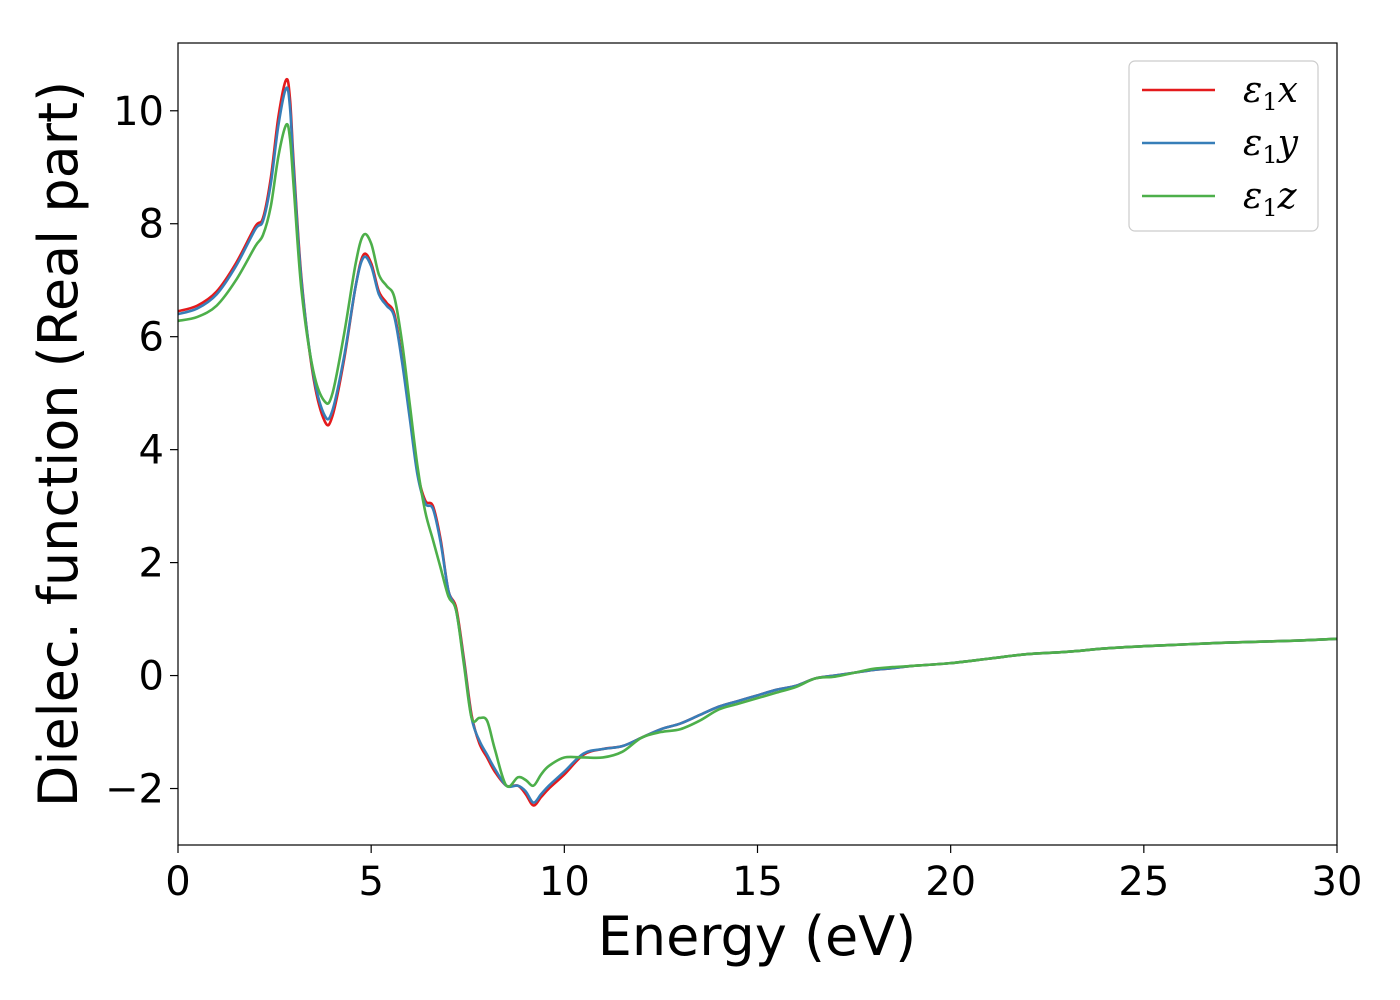 Image resolution: width=1400 pixels, height=1000 pixels. Describe the element at coordinates (151, 677) in the screenshot. I see `y-tick-label: 0` at that location.